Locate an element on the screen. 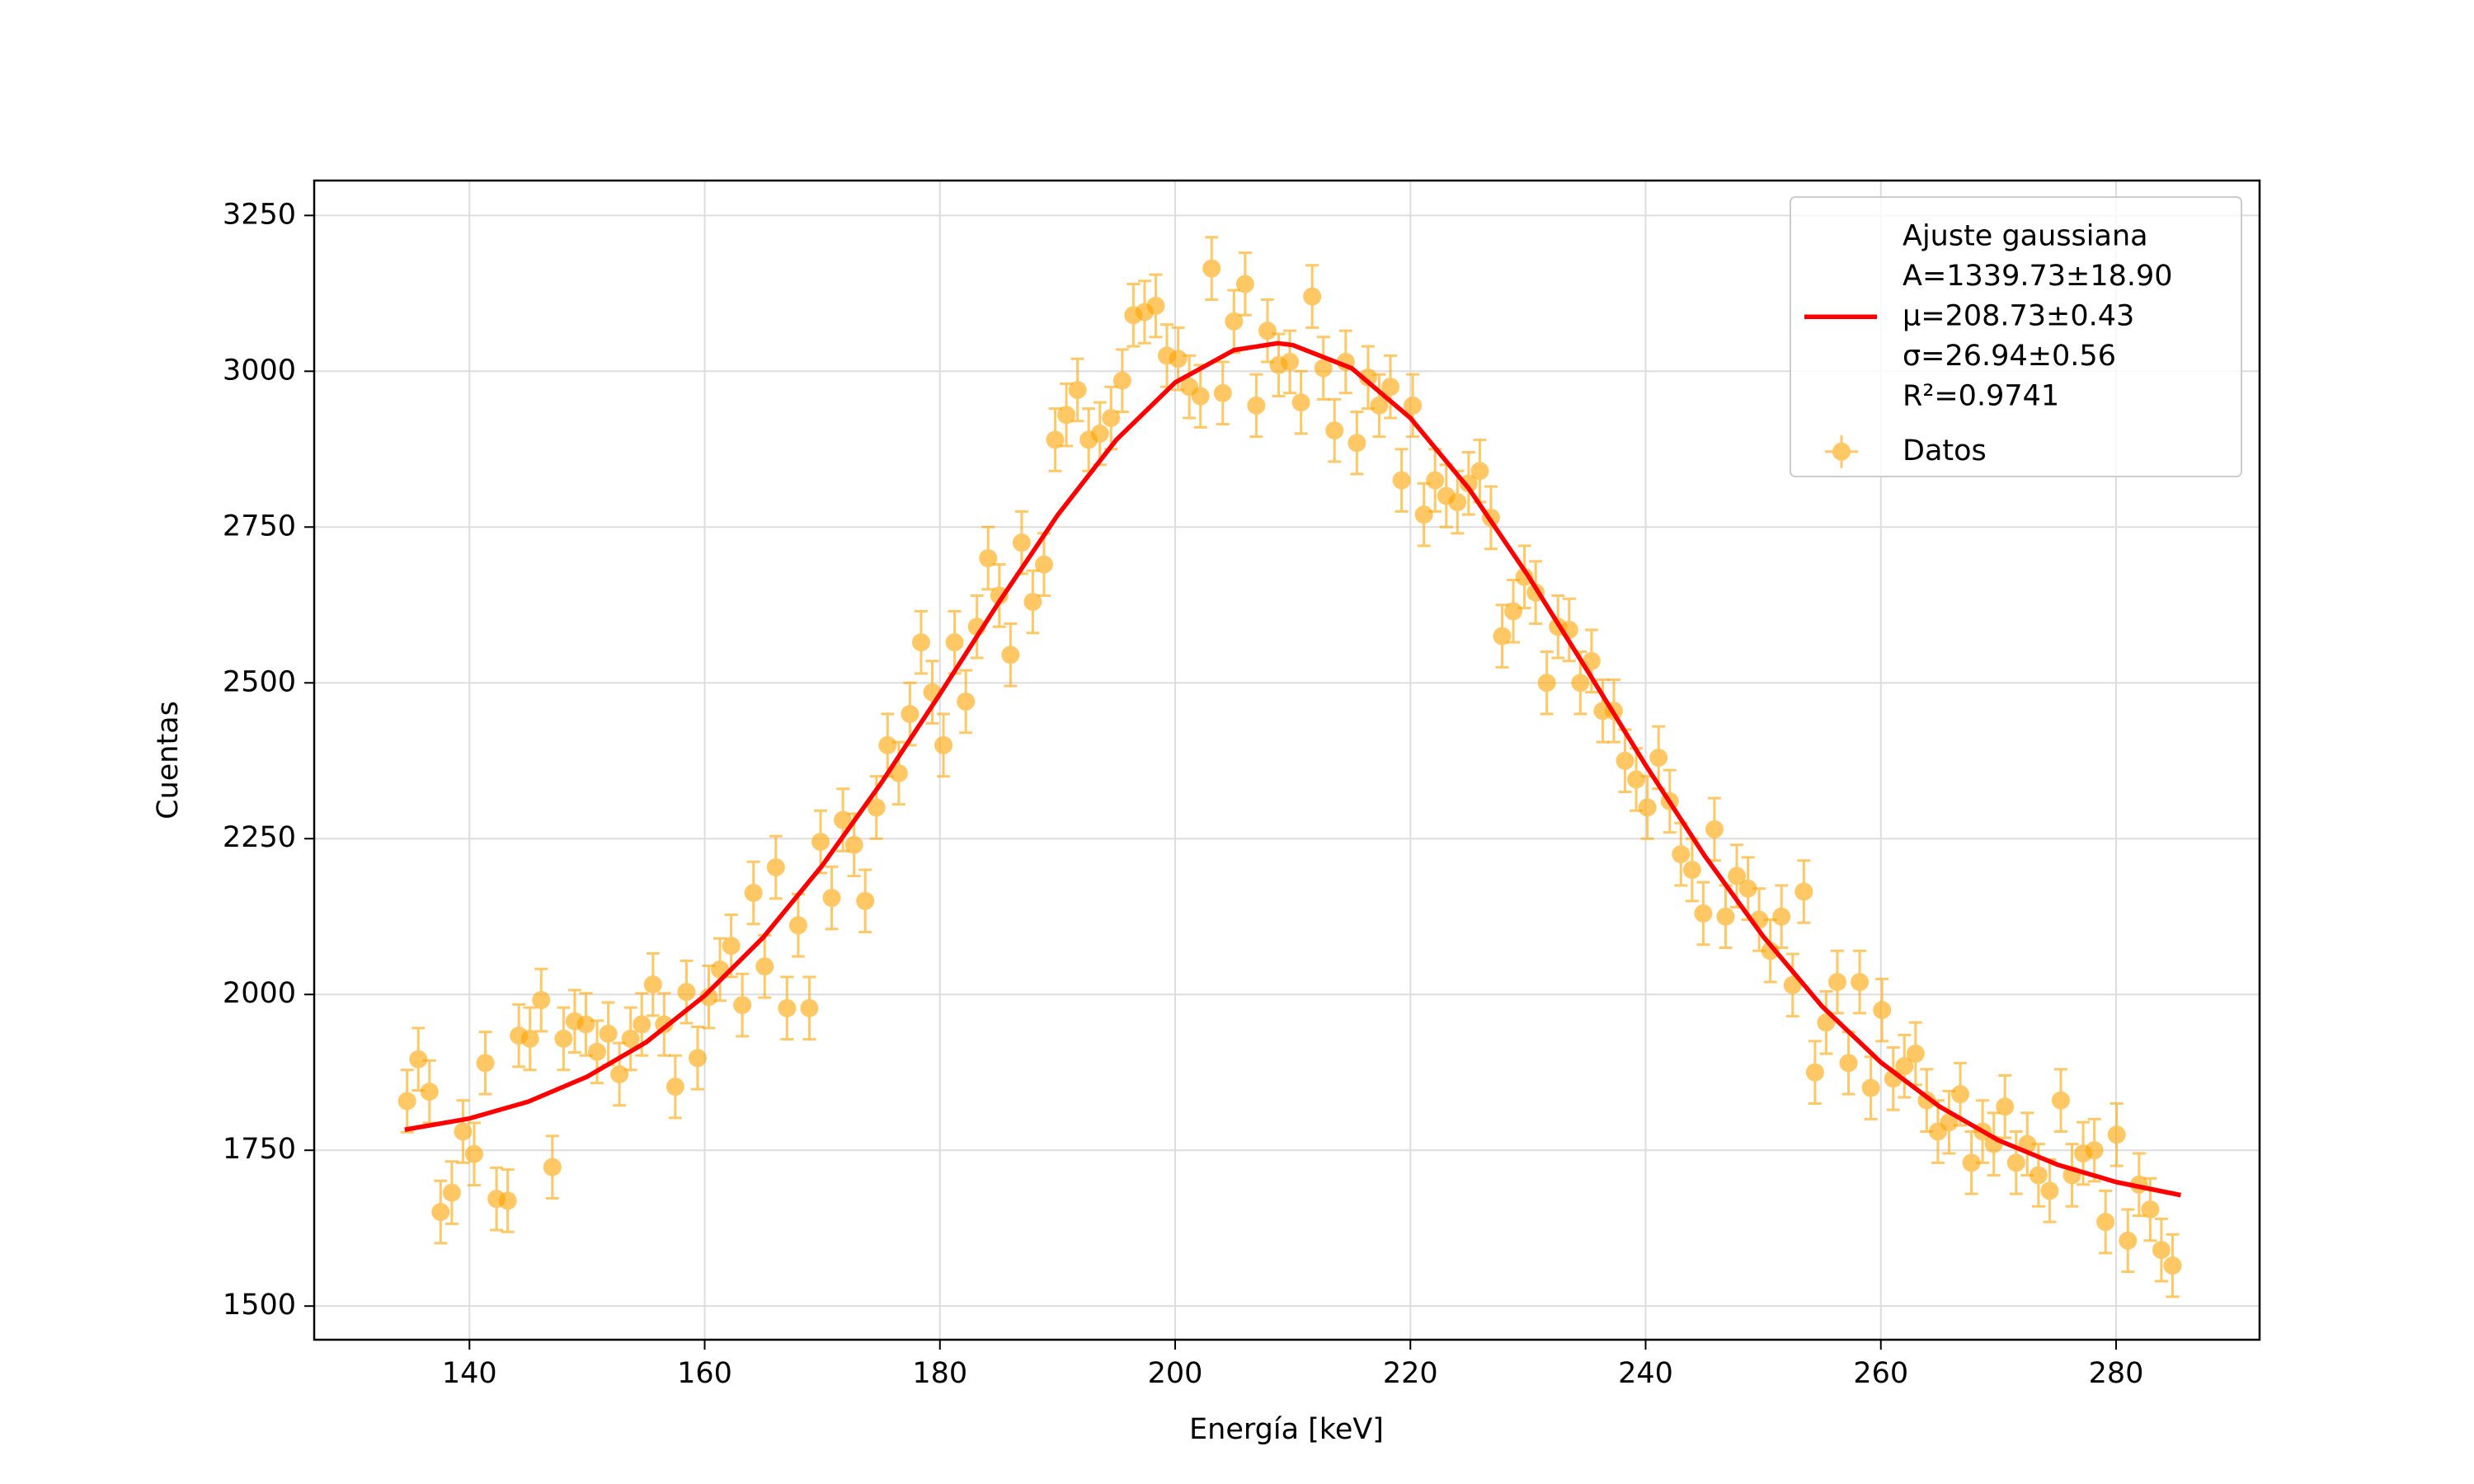 The image size is (2474, 1484). x-tick-label: 200 is located at coordinates (1175, 1373).